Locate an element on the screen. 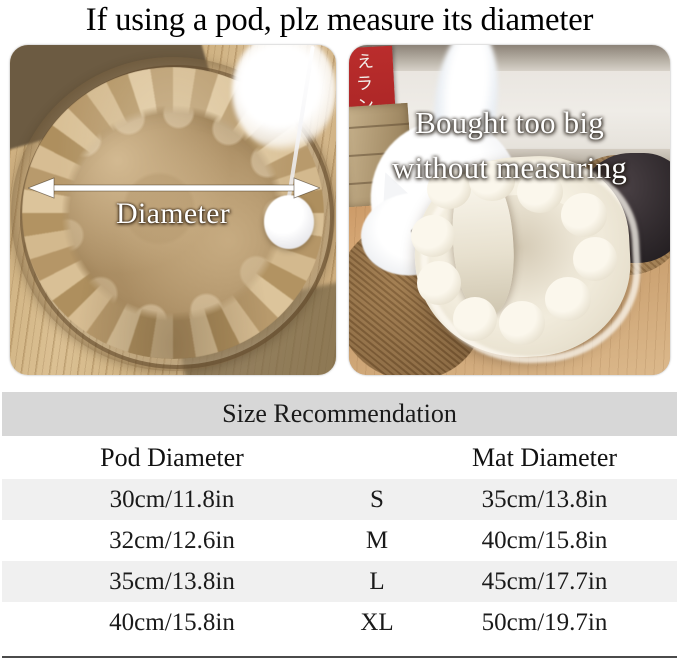  cell-pod-diameter: 40cm/15.8in is located at coordinates (172, 622).